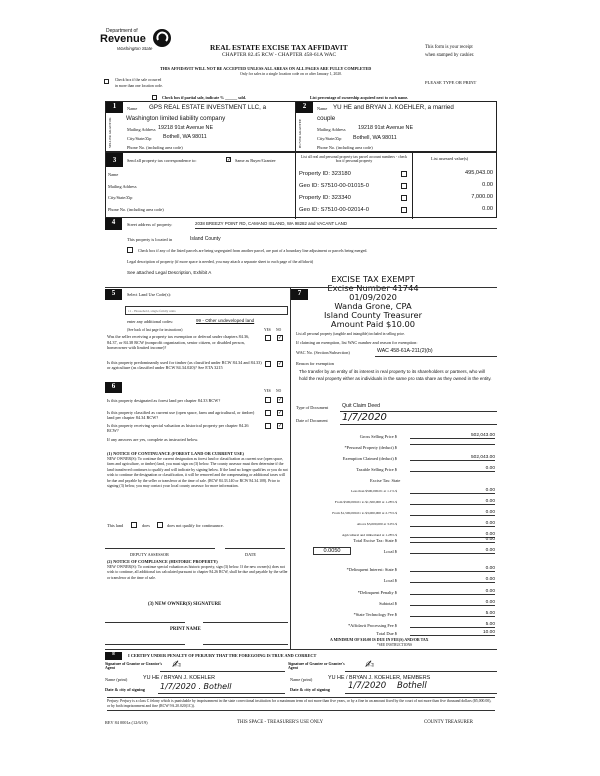 The height and width of the screenshot is (776, 600). I want to click on dor-logo: Department of Revenue Washington State, so click(137, 43).